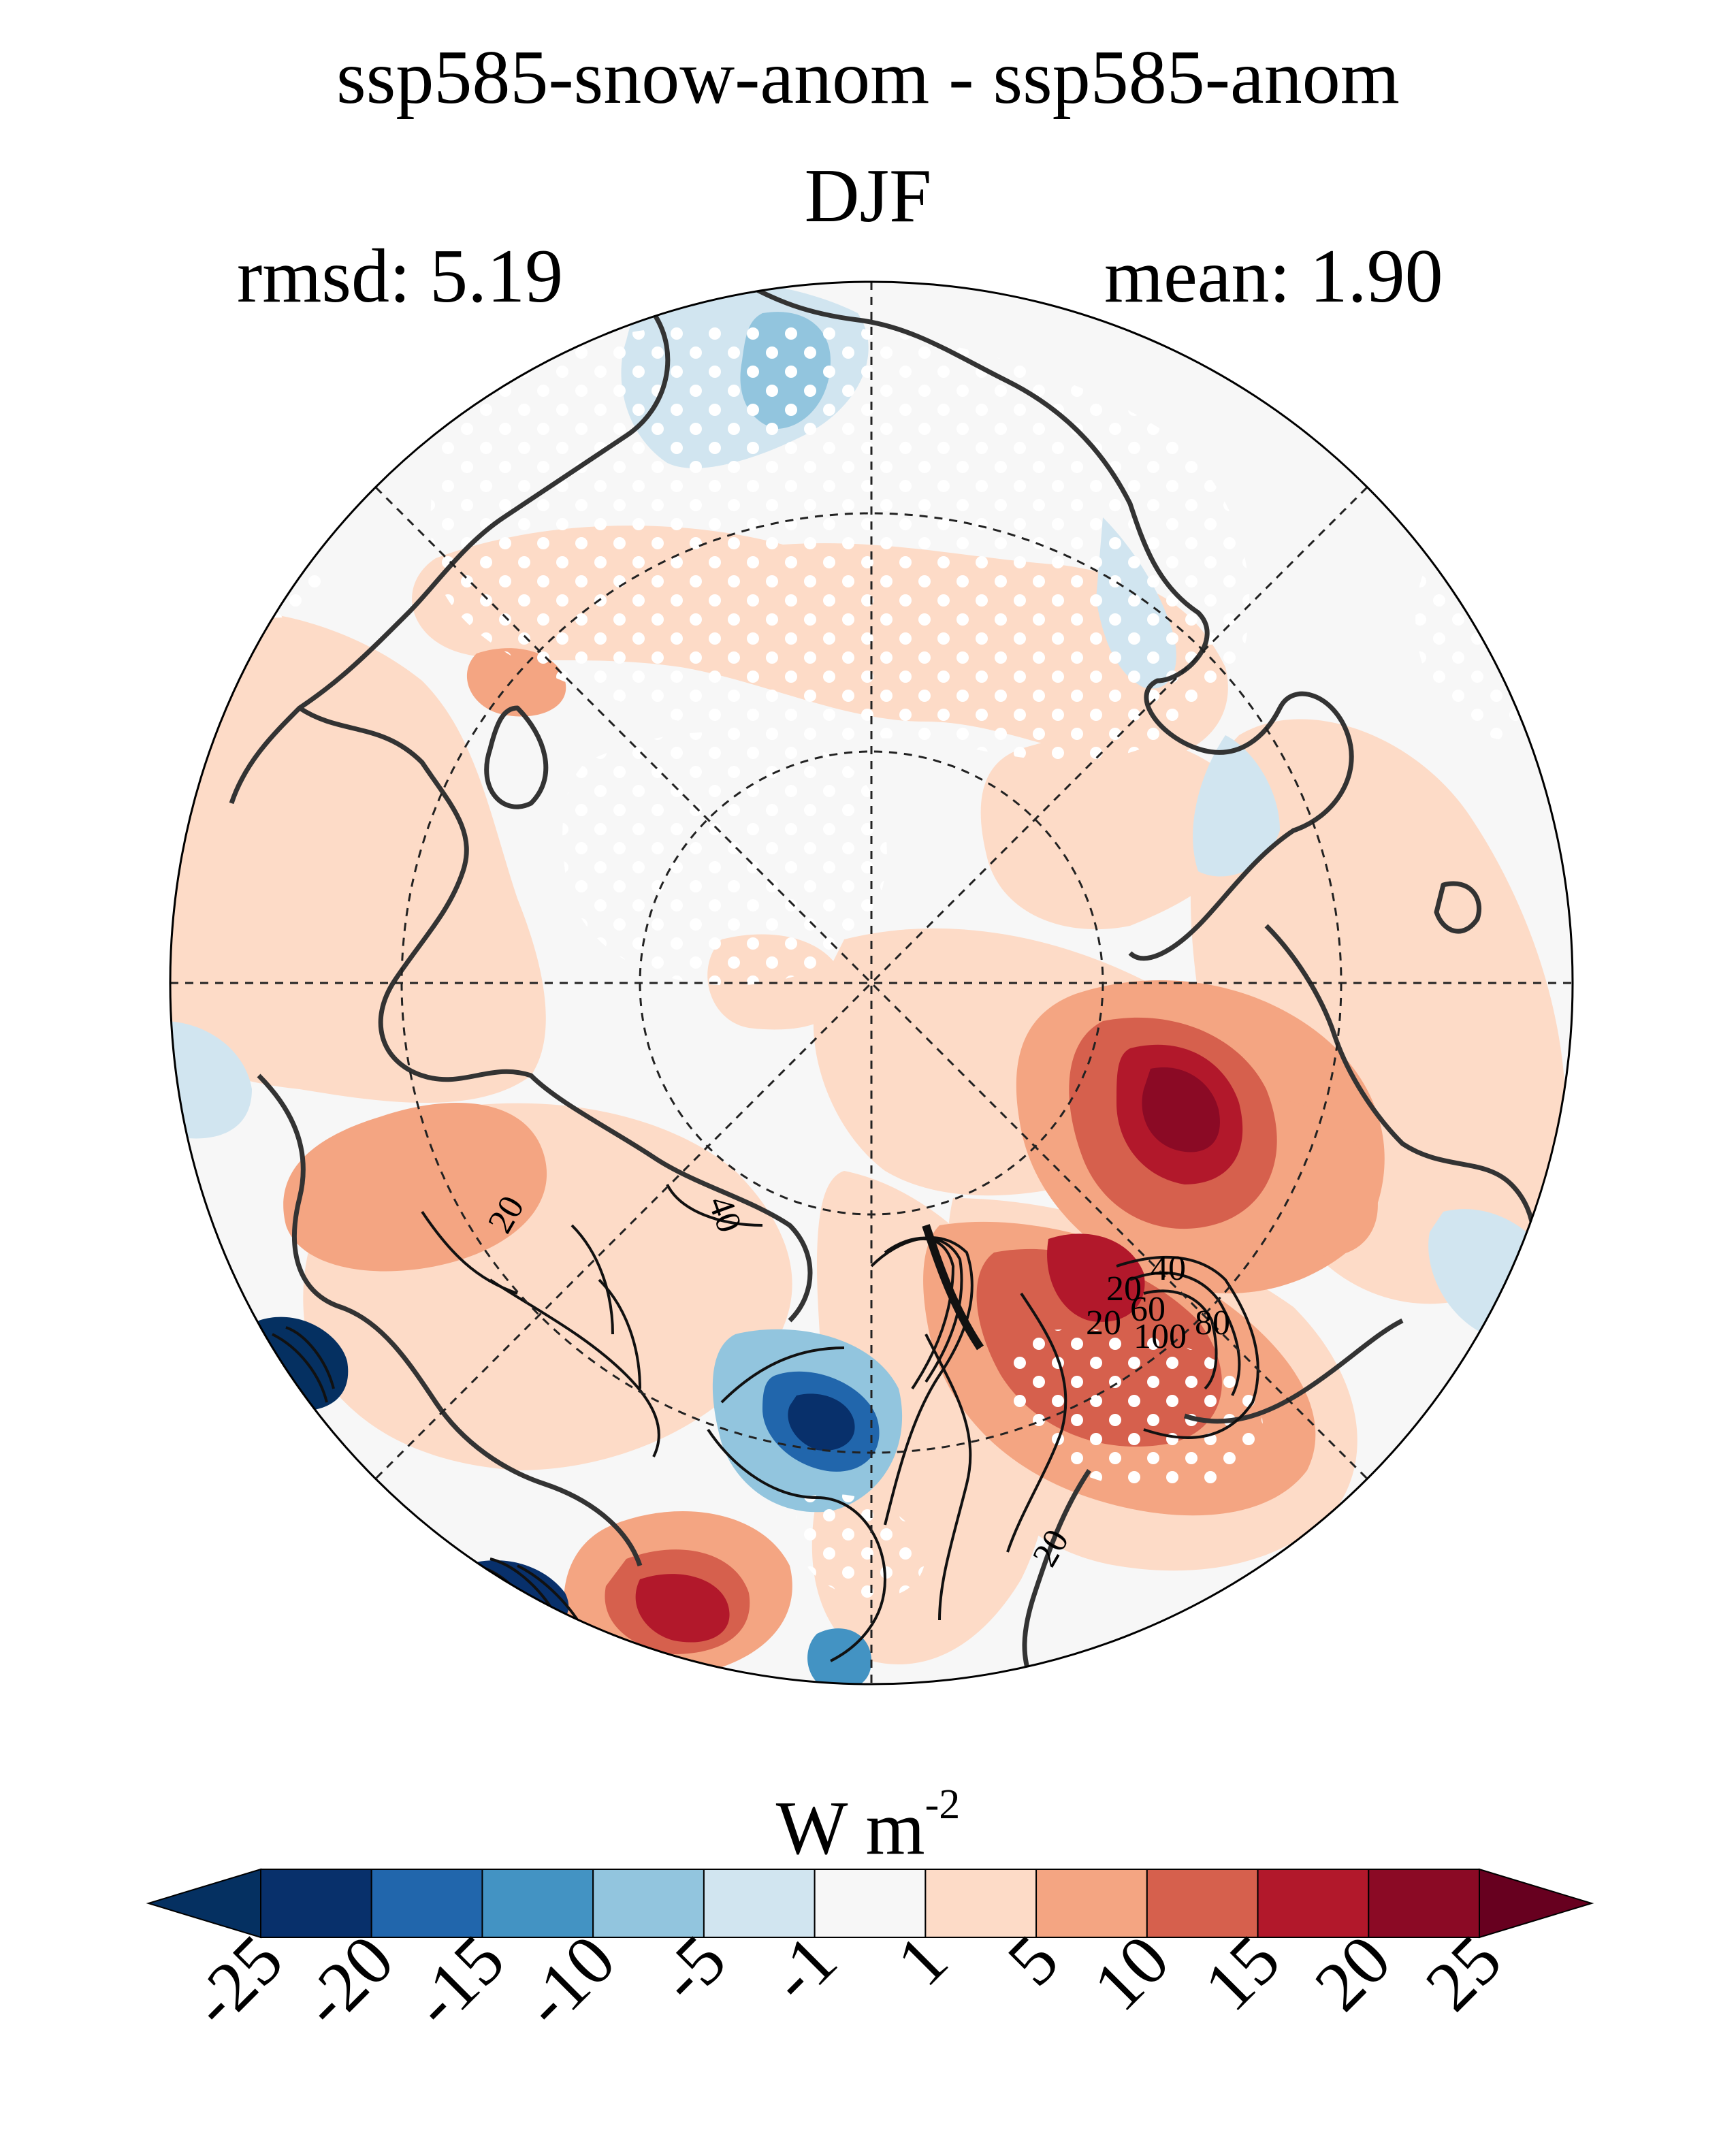  What do you see at coordinates (458, 1981) in the screenshot?
I see `colorbar-tick-label: -15` at bounding box center [458, 1981].